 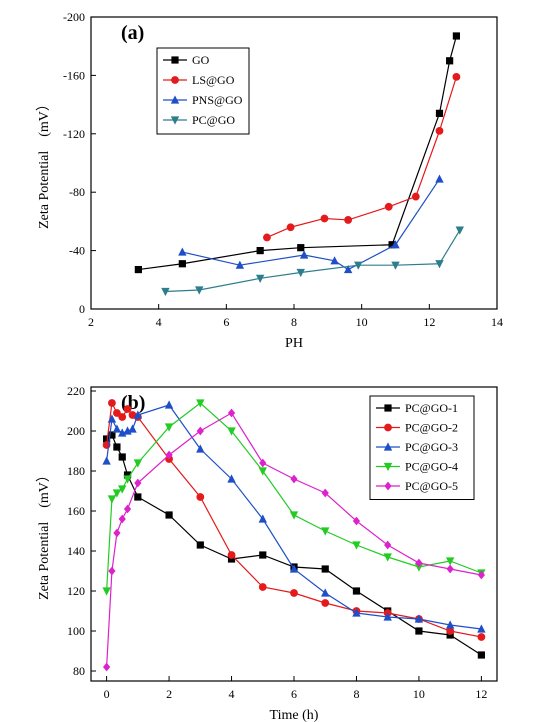 I want to click on legend-label: PC@GO, so click(x=213, y=120).